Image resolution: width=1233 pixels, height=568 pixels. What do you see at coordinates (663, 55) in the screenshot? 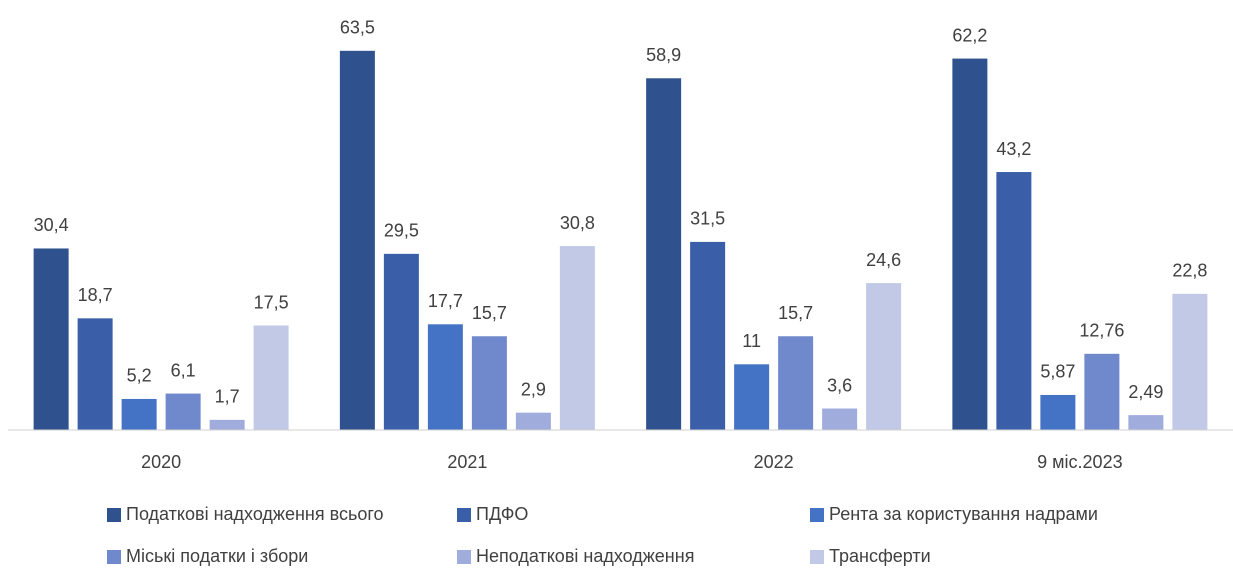
I see `data-label: 58,9` at bounding box center [663, 55].